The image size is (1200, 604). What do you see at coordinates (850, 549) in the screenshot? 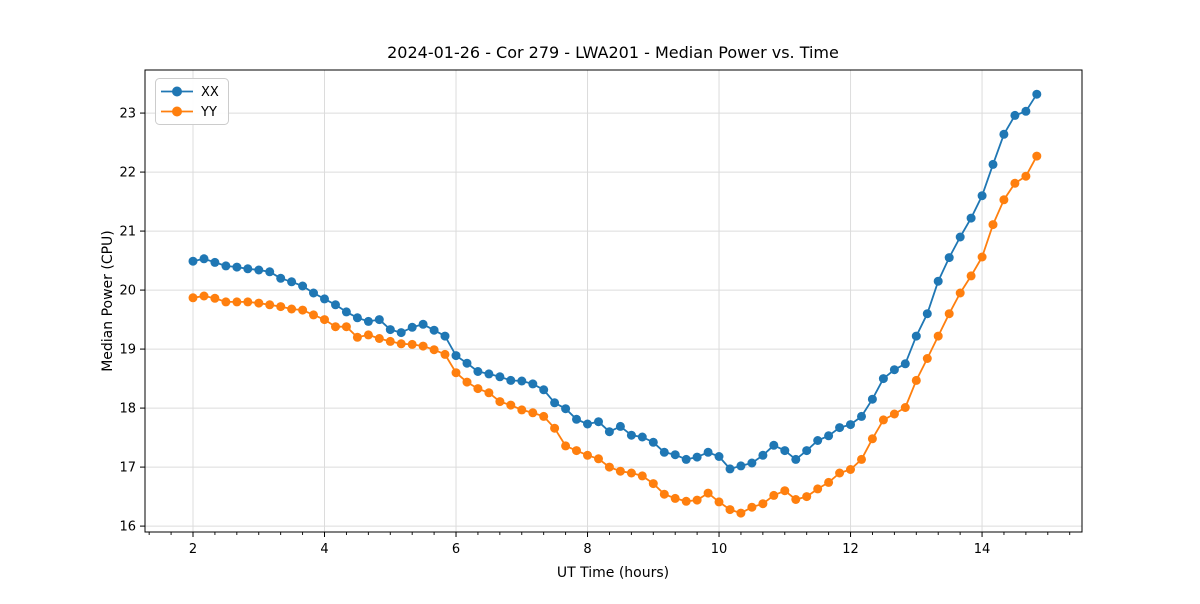
I see `x-tick-label: 12` at bounding box center [850, 549].